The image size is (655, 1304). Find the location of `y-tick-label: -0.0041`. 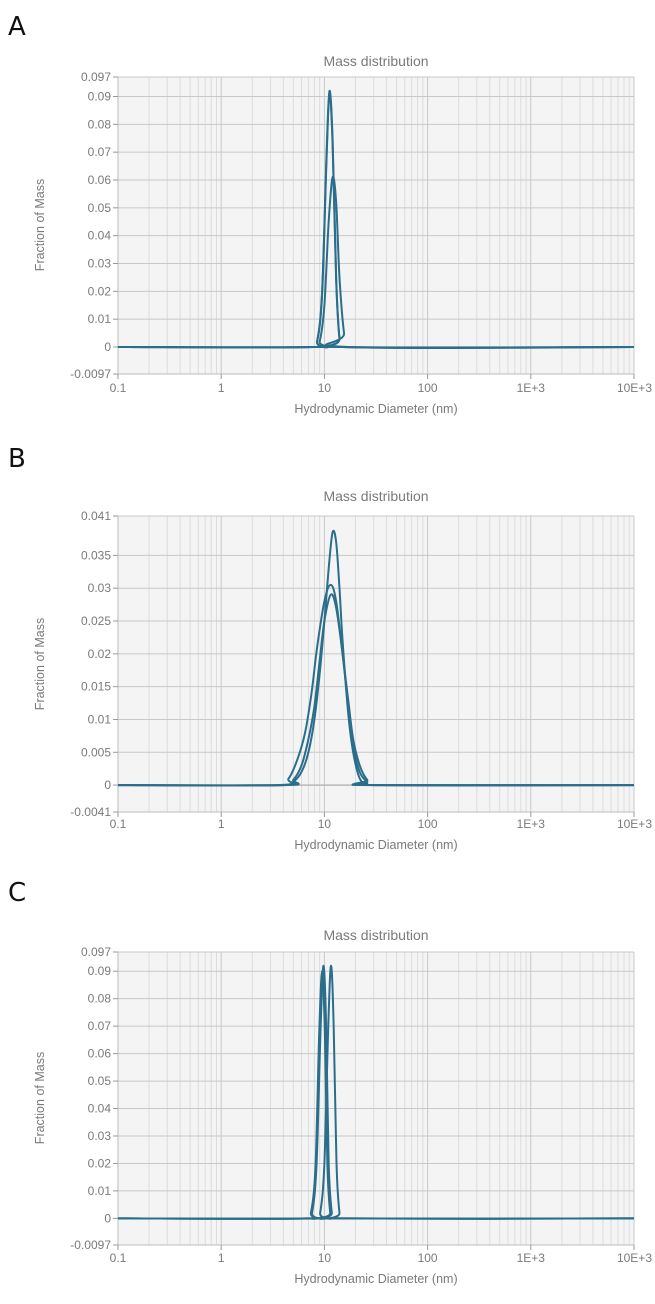

y-tick-label: -0.0041 is located at coordinates (90, 812).